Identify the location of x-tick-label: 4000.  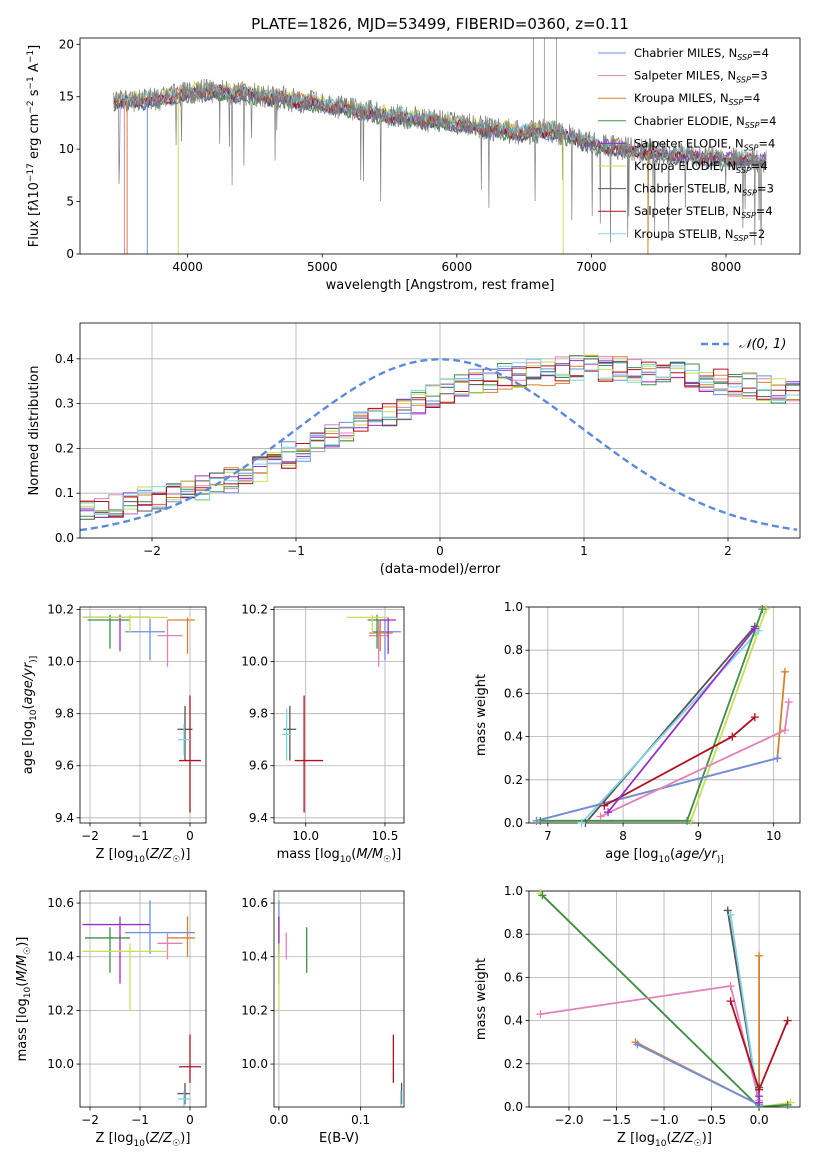
(187, 267).